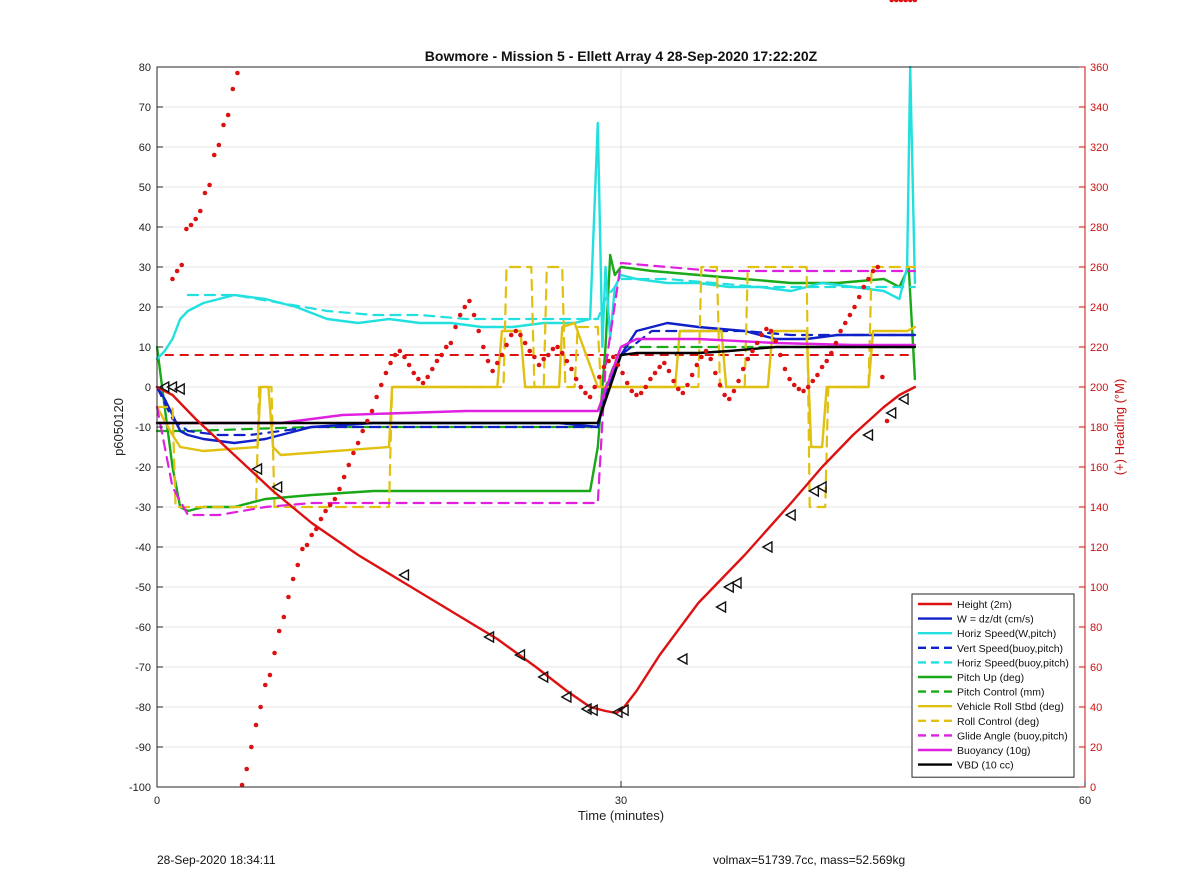 This screenshot has height=885, width=1200. Describe the element at coordinates (1096, 748) in the screenshot. I see `y2-tick-label: 20` at that location.